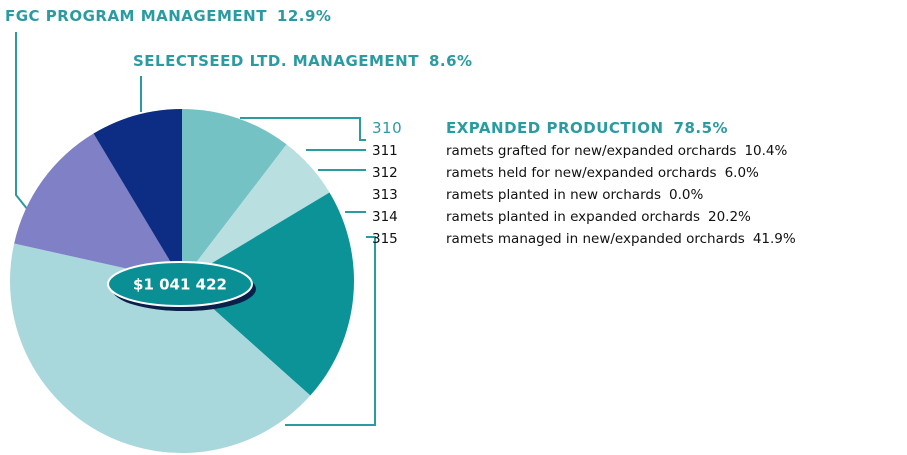 This screenshot has height=455, width=907. I want to click on legend-code: 312, so click(385, 173).